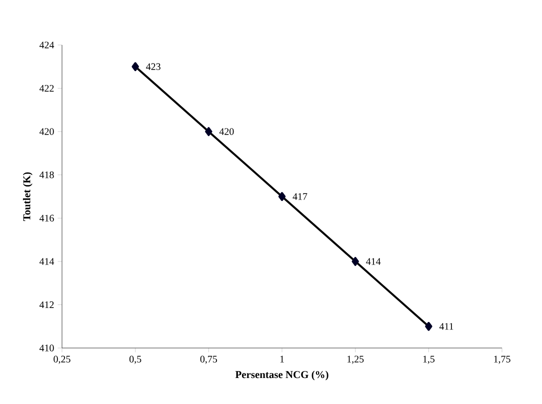 This screenshot has height=404, width=542. Describe the element at coordinates (429, 360) in the screenshot. I see `x-tick-label: 1,5` at that location.